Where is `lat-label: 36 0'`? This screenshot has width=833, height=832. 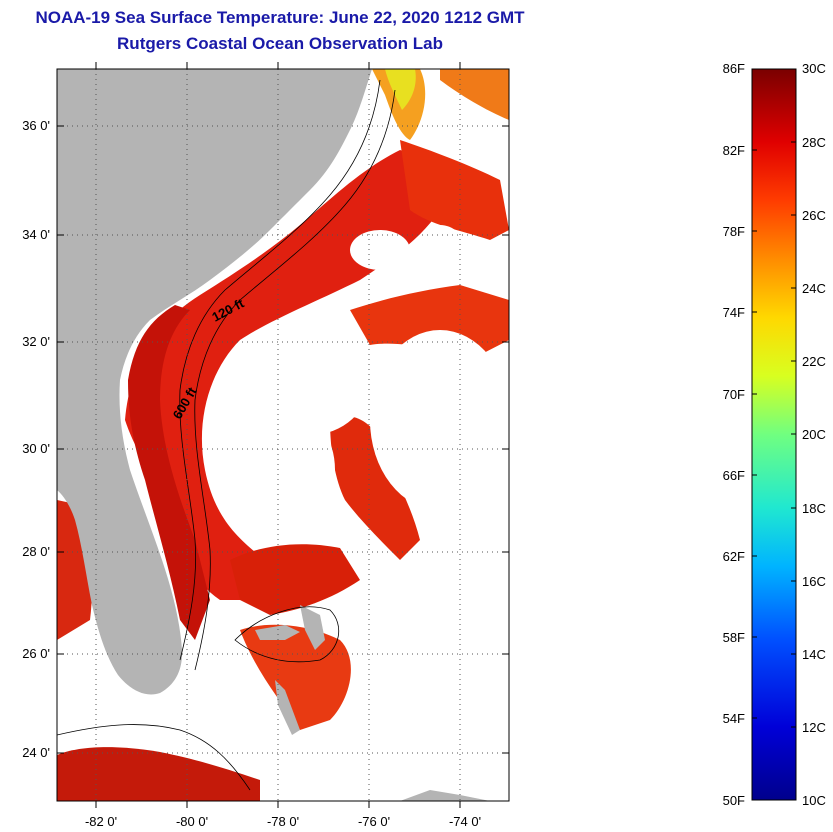
lat-label: 36 0' is located at coordinates (36, 125).